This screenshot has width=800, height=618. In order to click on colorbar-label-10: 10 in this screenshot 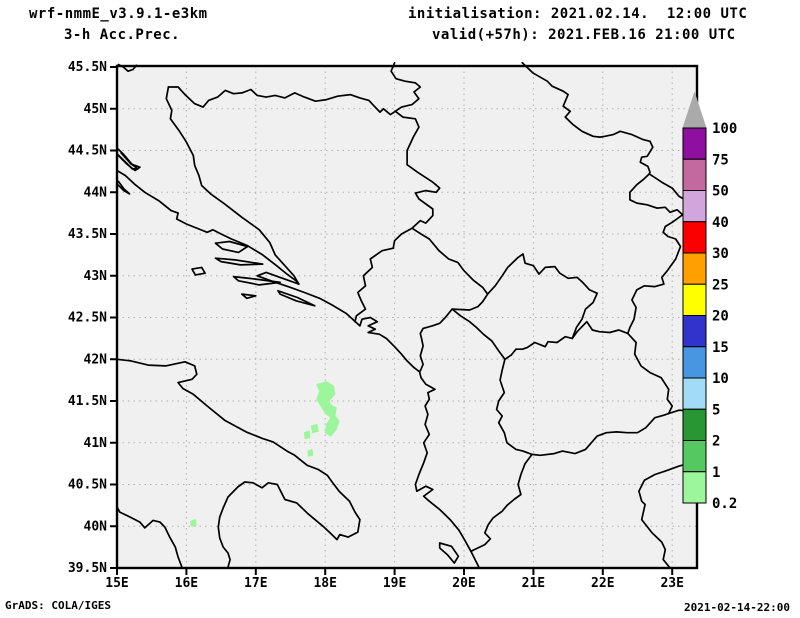, I will do `click(720, 379)`.